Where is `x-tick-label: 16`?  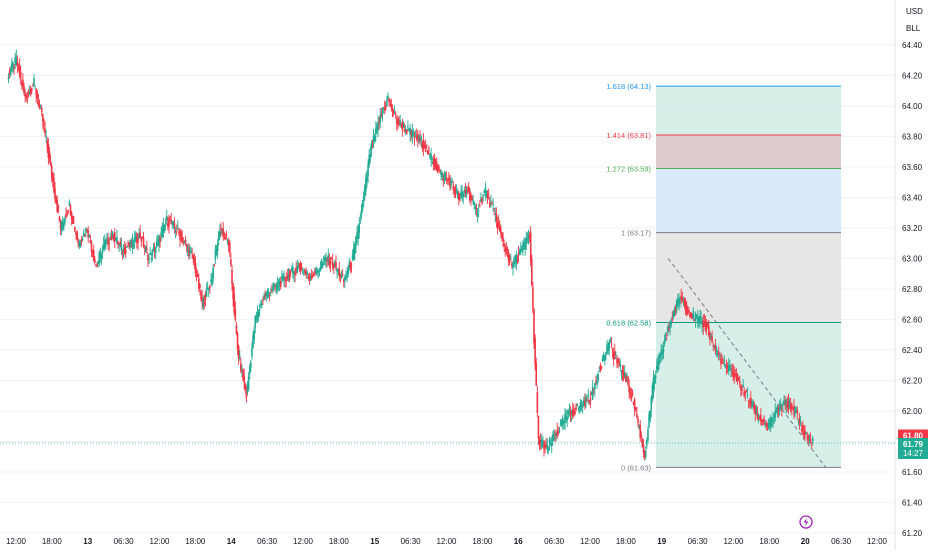 x-tick-label: 16 is located at coordinates (518, 541).